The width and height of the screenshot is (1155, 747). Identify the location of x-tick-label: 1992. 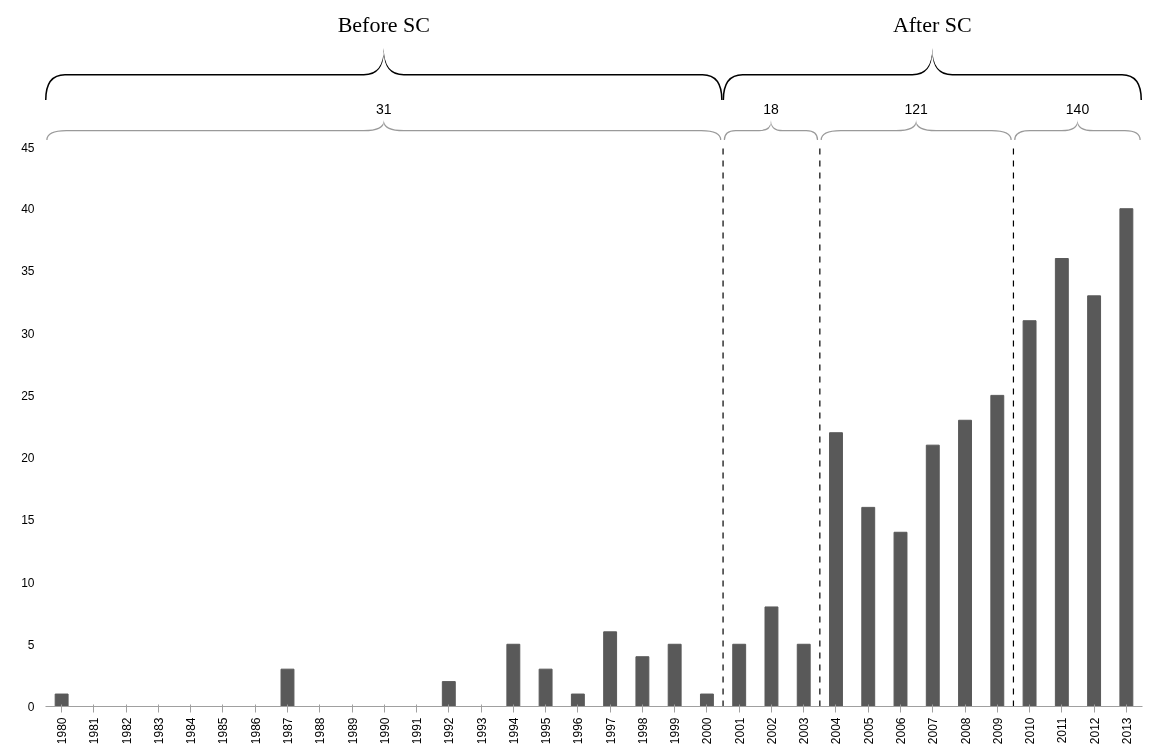
(449, 731).